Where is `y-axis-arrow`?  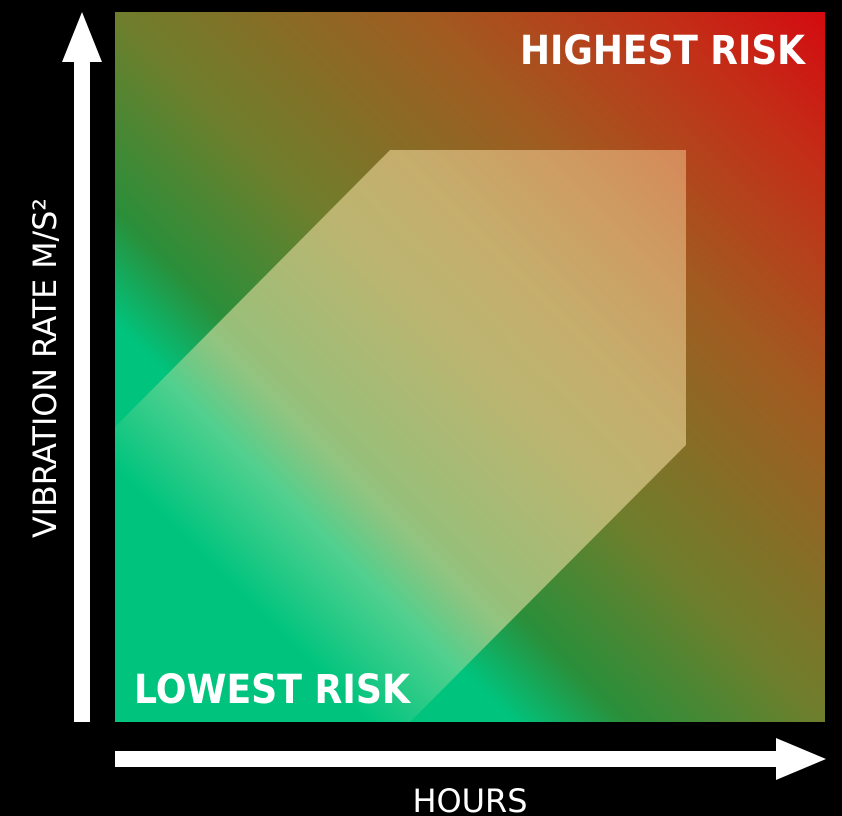 y-axis-arrow is located at coordinates (82, 367).